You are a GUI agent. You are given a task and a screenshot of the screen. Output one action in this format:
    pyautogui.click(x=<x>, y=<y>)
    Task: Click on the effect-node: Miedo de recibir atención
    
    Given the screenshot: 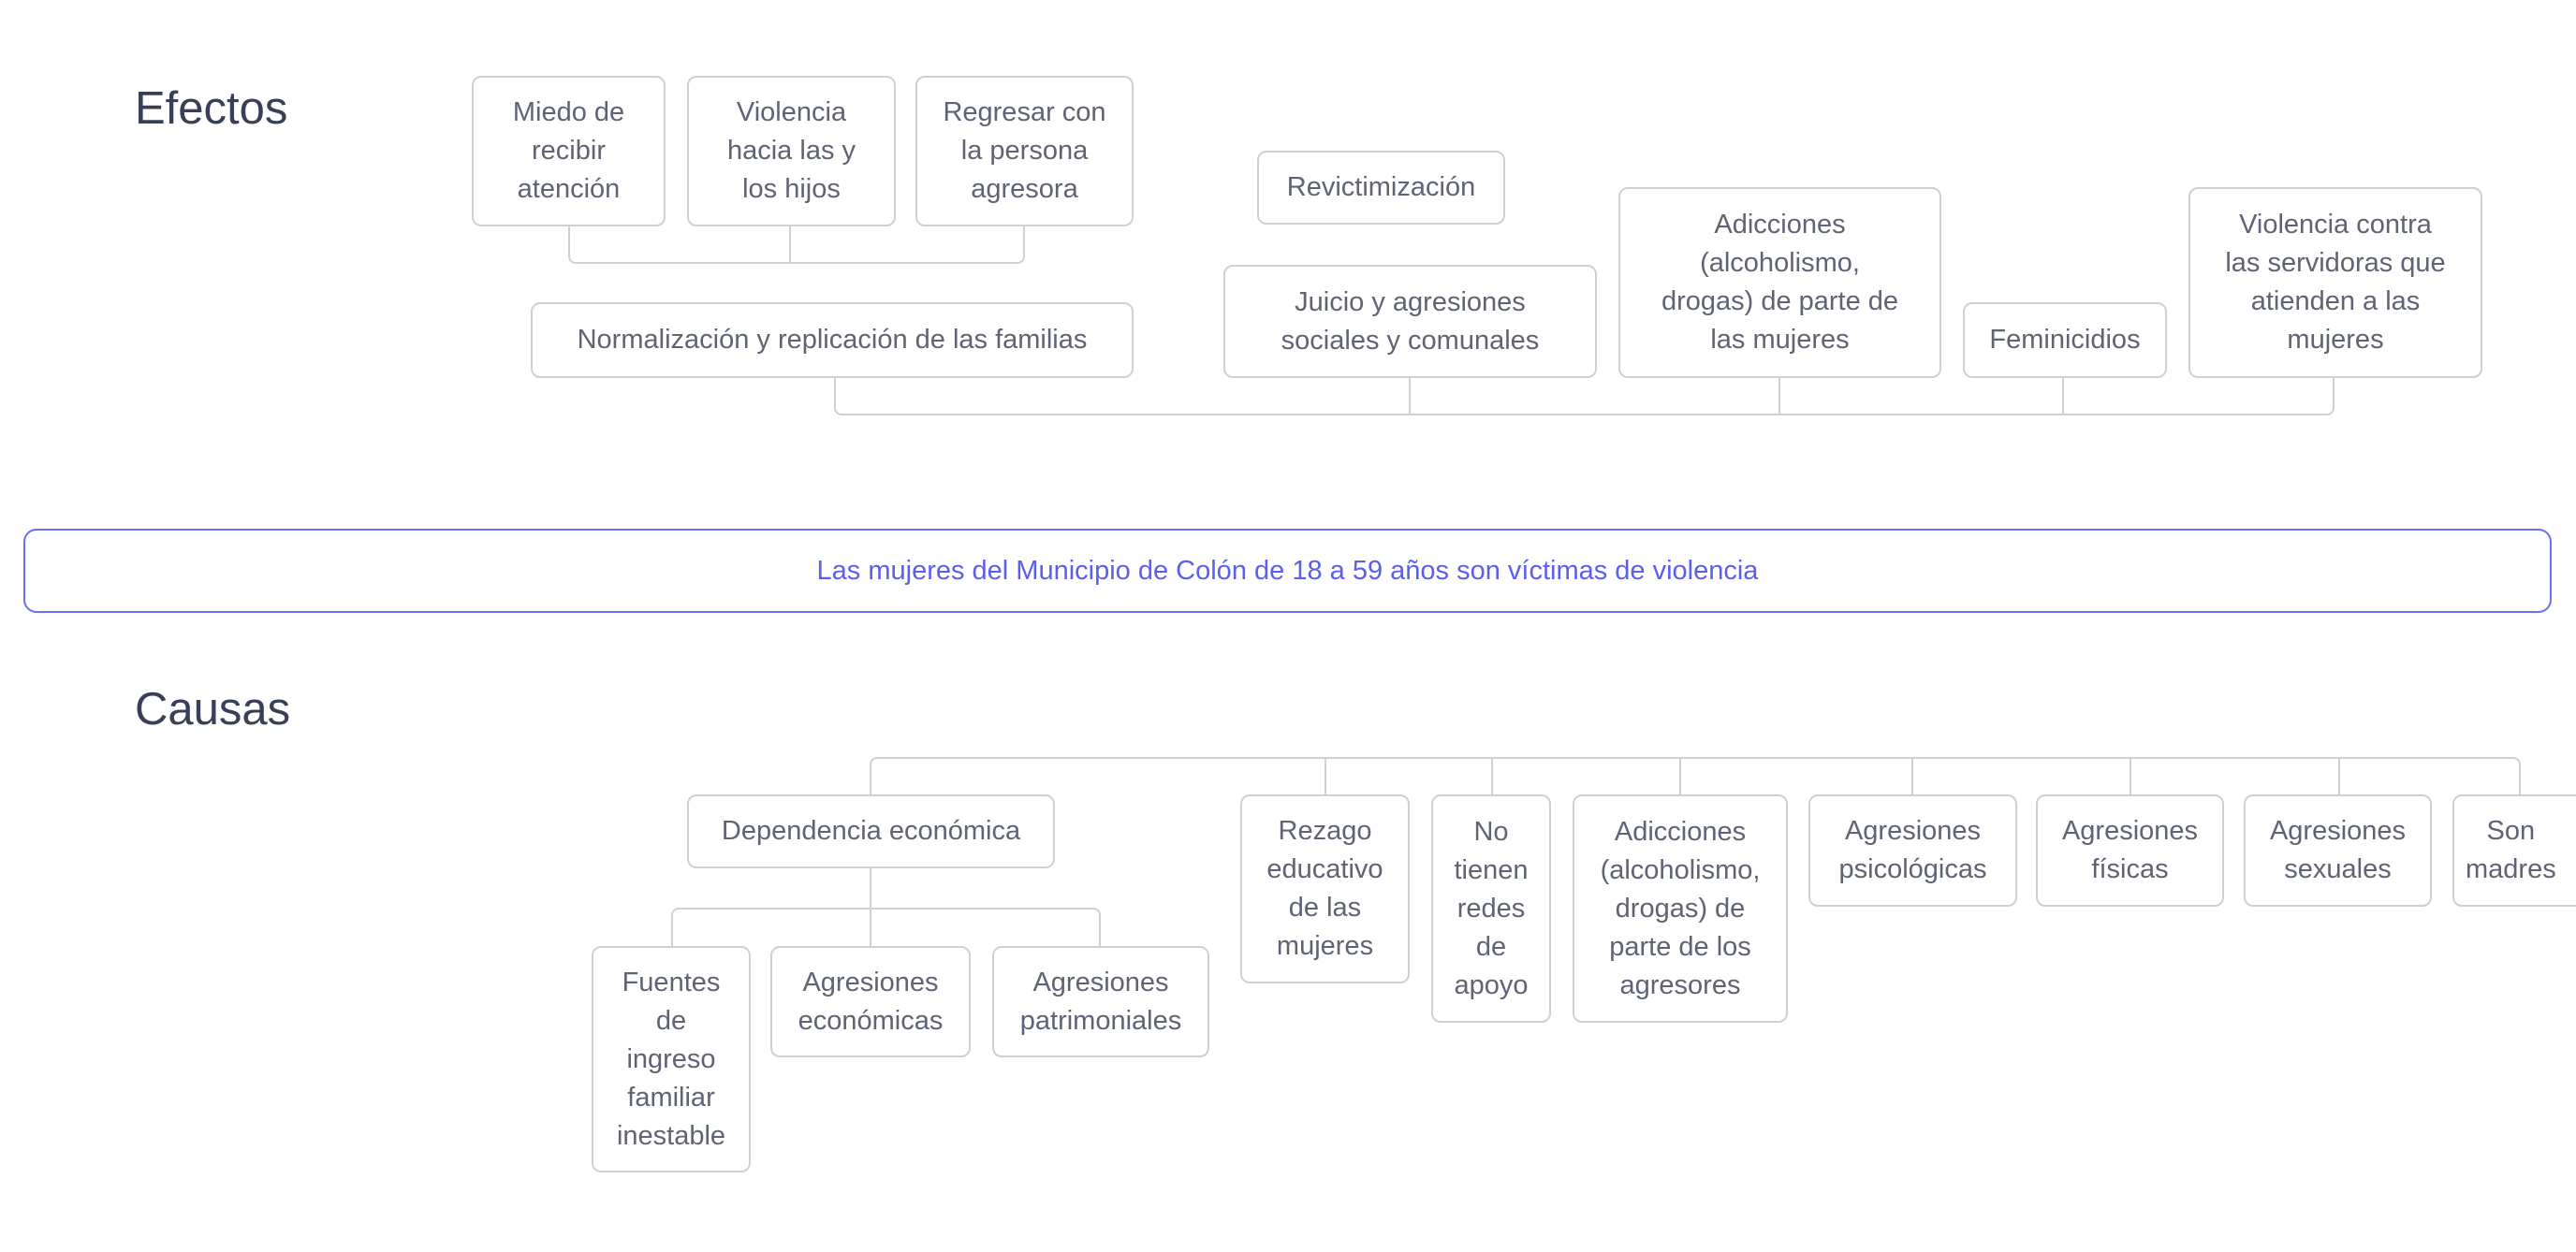 What is the action you would take?
    pyautogui.click(x=569, y=151)
    